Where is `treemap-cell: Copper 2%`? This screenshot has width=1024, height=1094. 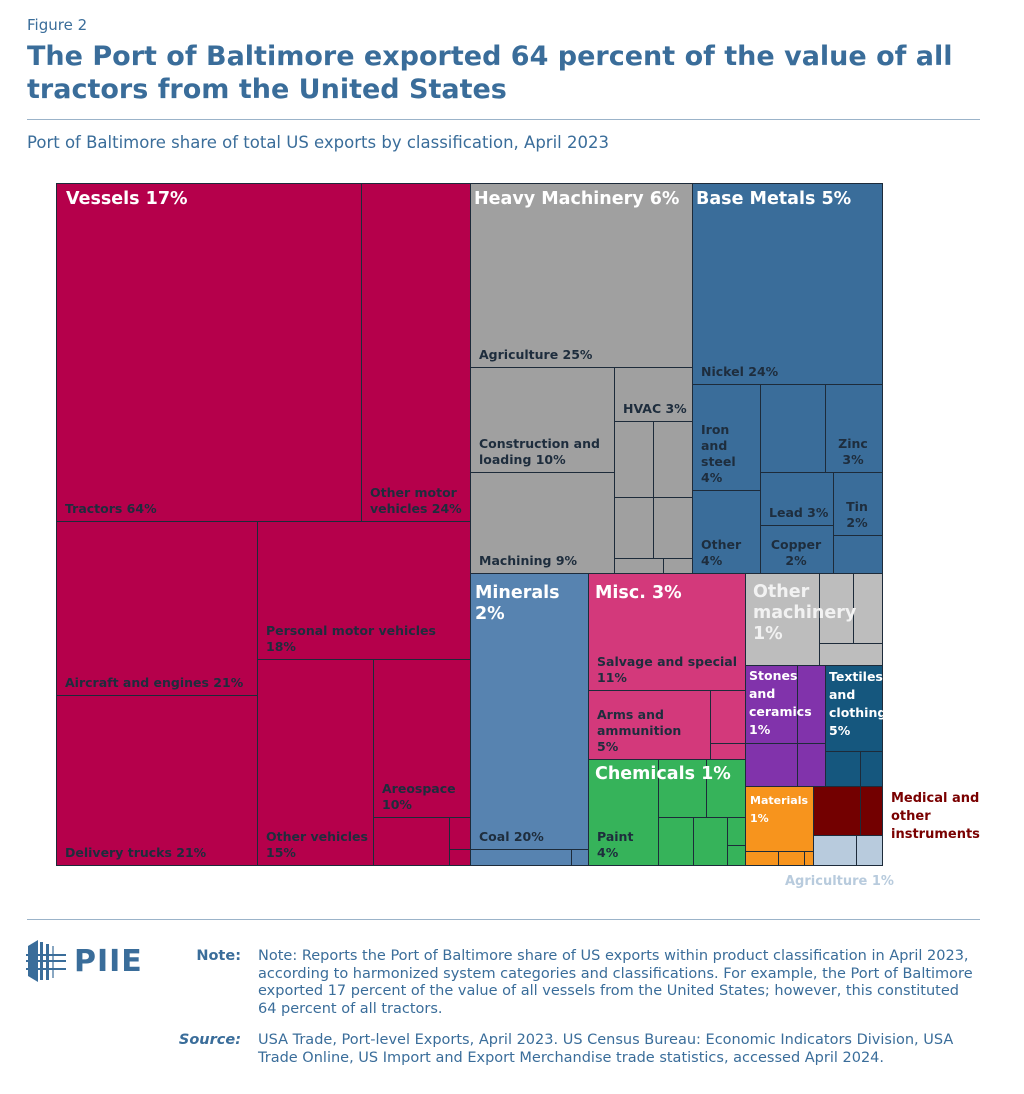
treemap-cell: Copper 2% is located at coordinates (797, 549).